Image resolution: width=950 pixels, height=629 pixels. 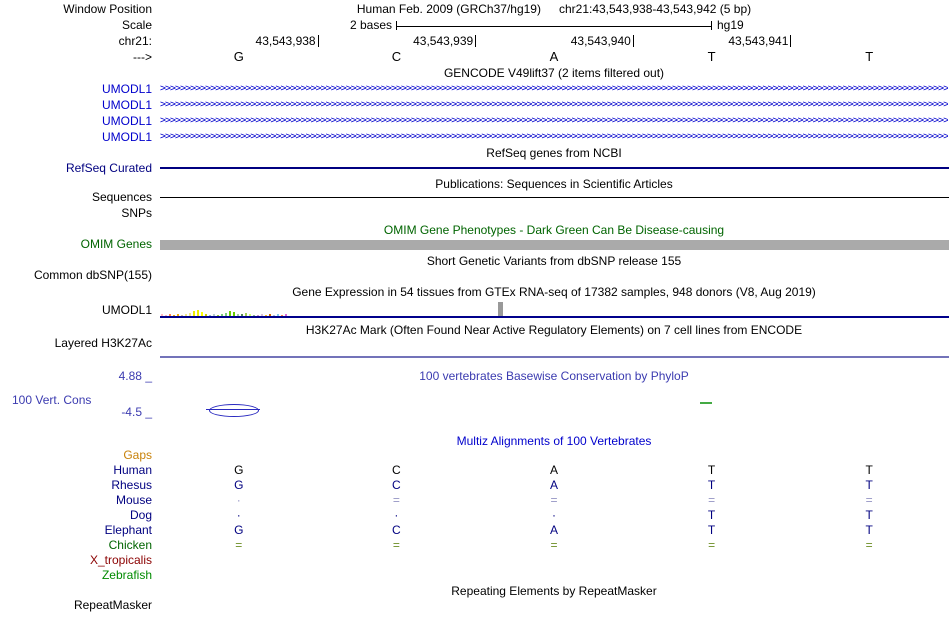 What do you see at coordinates (137, 455) in the screenshot?
I see `species-label: Gaps` at bounding box center [137, 455].